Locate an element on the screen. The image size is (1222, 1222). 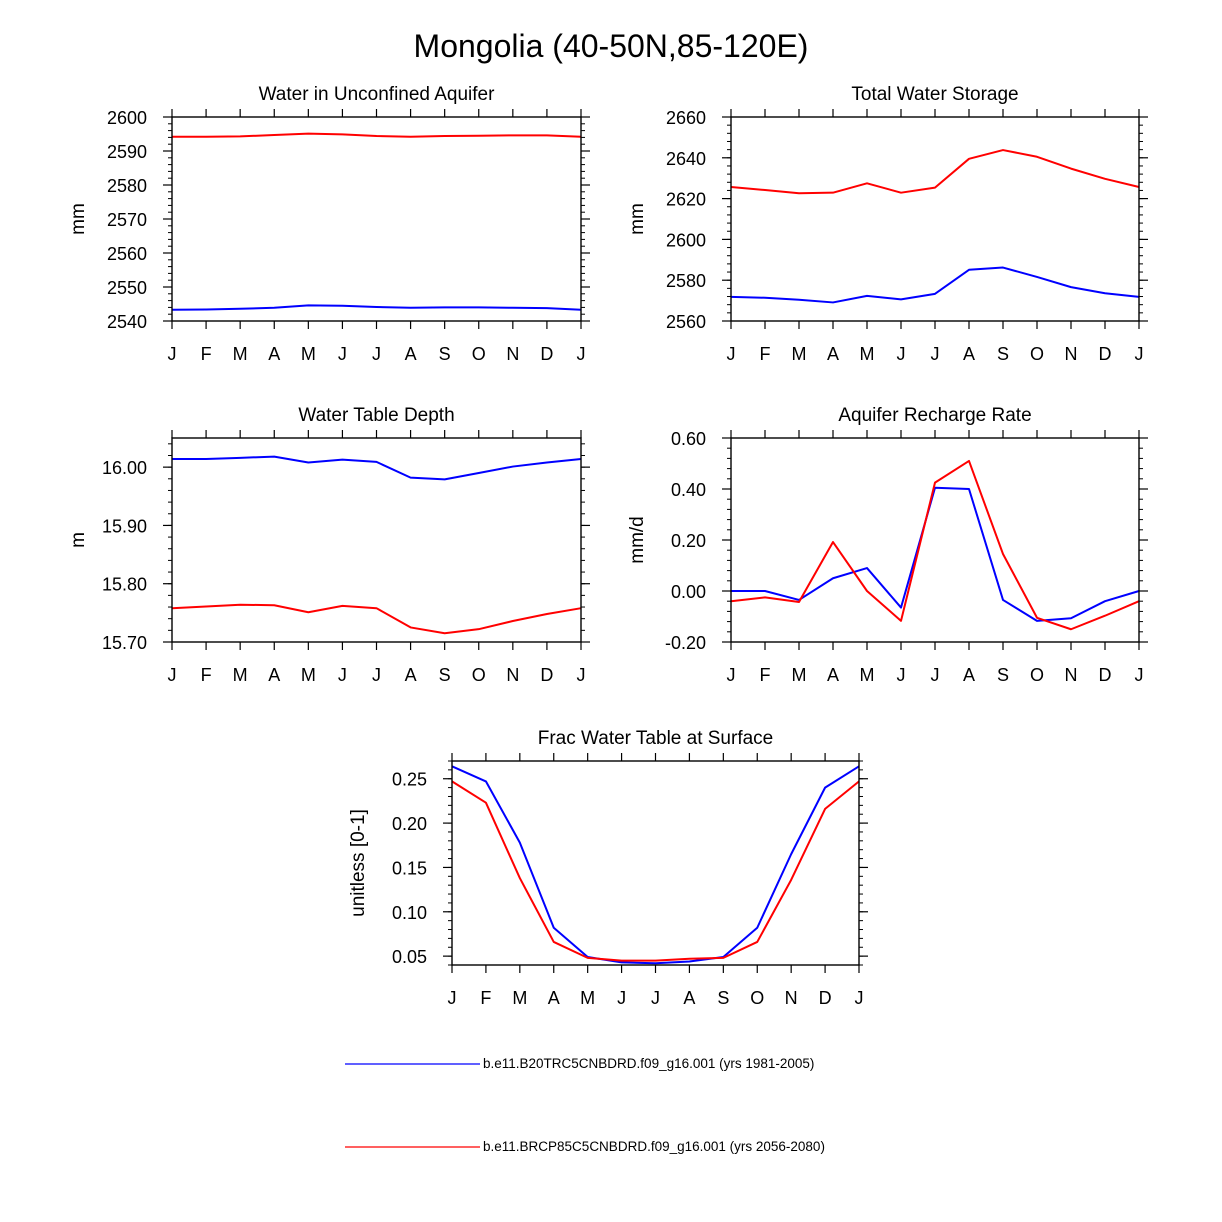
y-tick-label: 2640 is located at coordinates (686, 159).